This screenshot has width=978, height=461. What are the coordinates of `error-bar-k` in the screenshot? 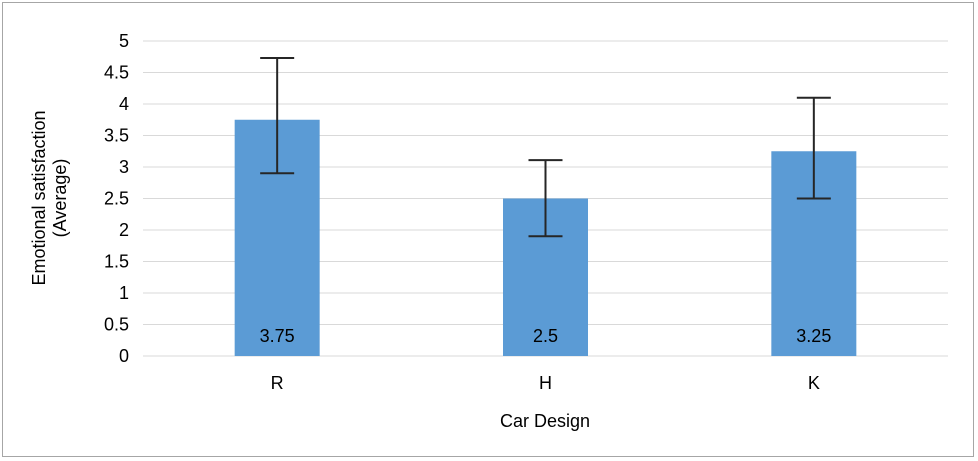 It's located at (813, 148).